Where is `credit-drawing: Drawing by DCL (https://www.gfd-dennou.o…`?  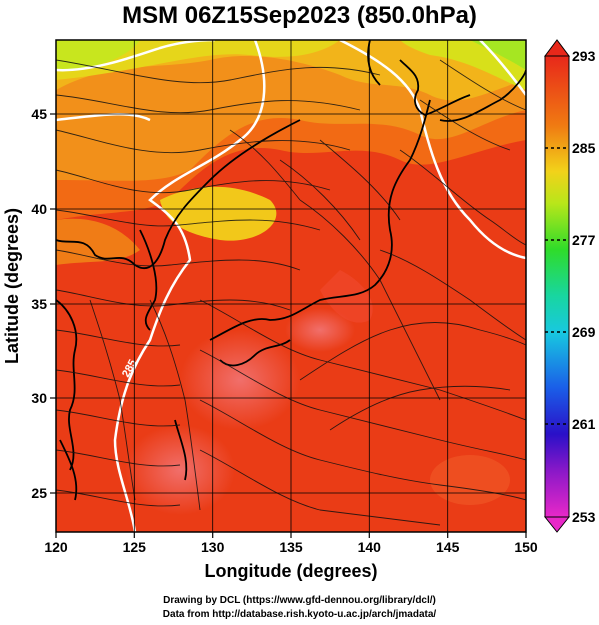
credit-drawing: Drawing by DCL (https://www.gfd-dennou.o… is located at coordinates (299, 600).